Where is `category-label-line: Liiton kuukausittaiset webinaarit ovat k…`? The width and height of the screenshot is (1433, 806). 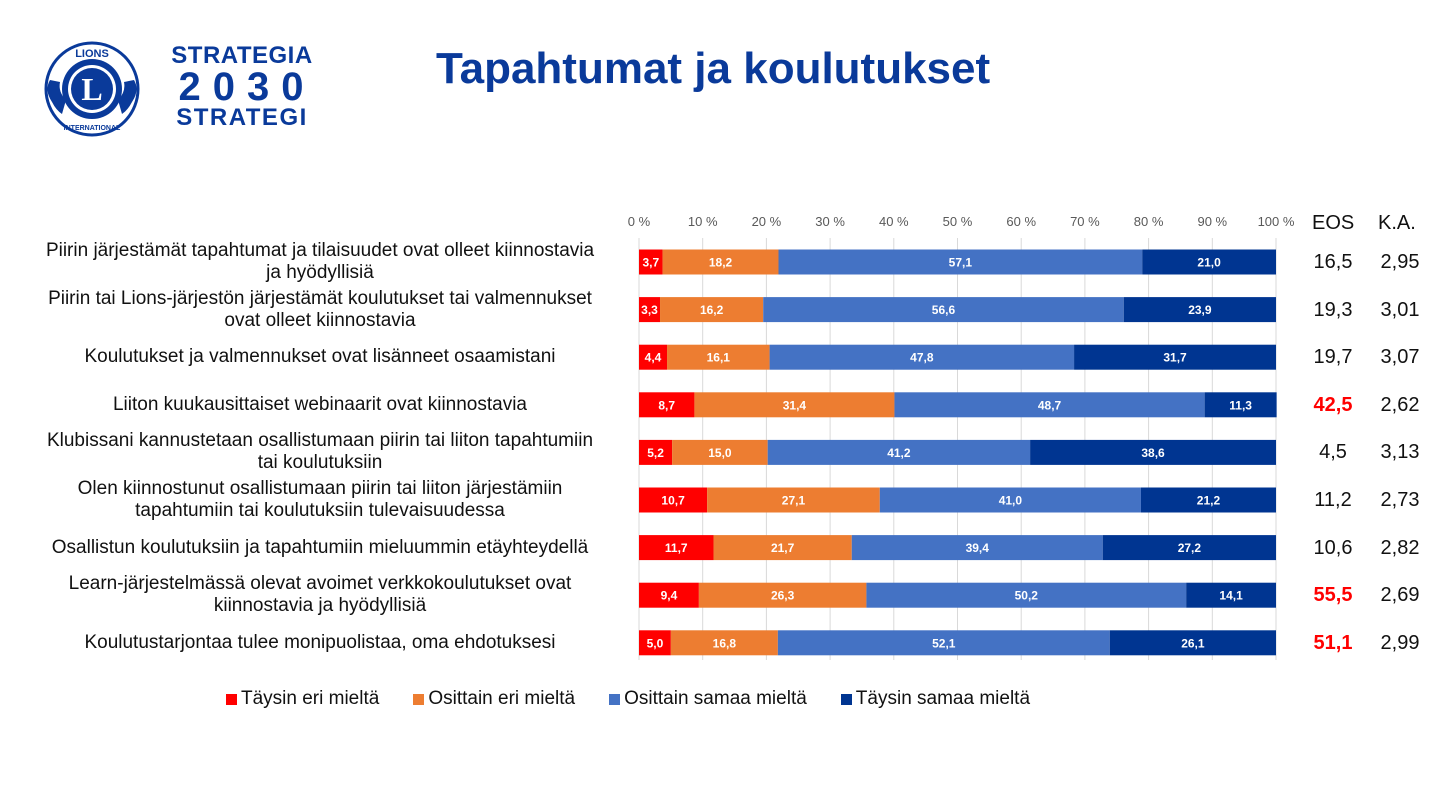
category-label-line: Liiton kuukausittaiset webinaarit ovat k… is located at coordinates (319, 404).